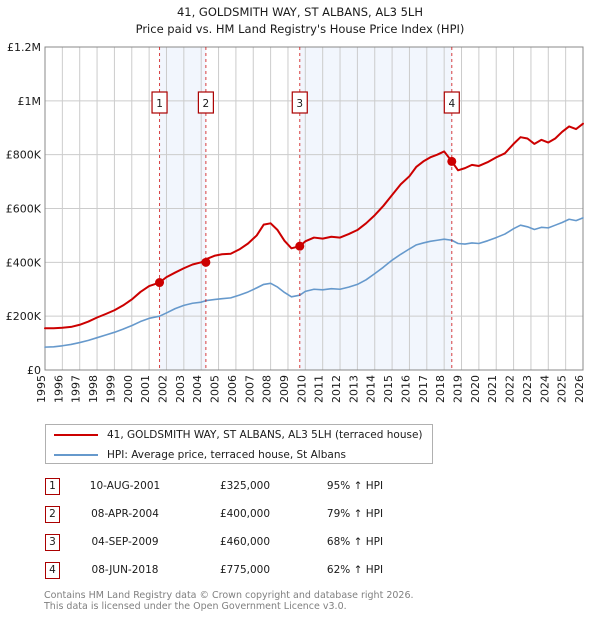 Image resolution: width=600 pixels, height=620 pixels. What do you see at coordinates (284, 389) in the screenshot?
I see `x-axis-tick-label: 2009` at bounding box center [284, 389].